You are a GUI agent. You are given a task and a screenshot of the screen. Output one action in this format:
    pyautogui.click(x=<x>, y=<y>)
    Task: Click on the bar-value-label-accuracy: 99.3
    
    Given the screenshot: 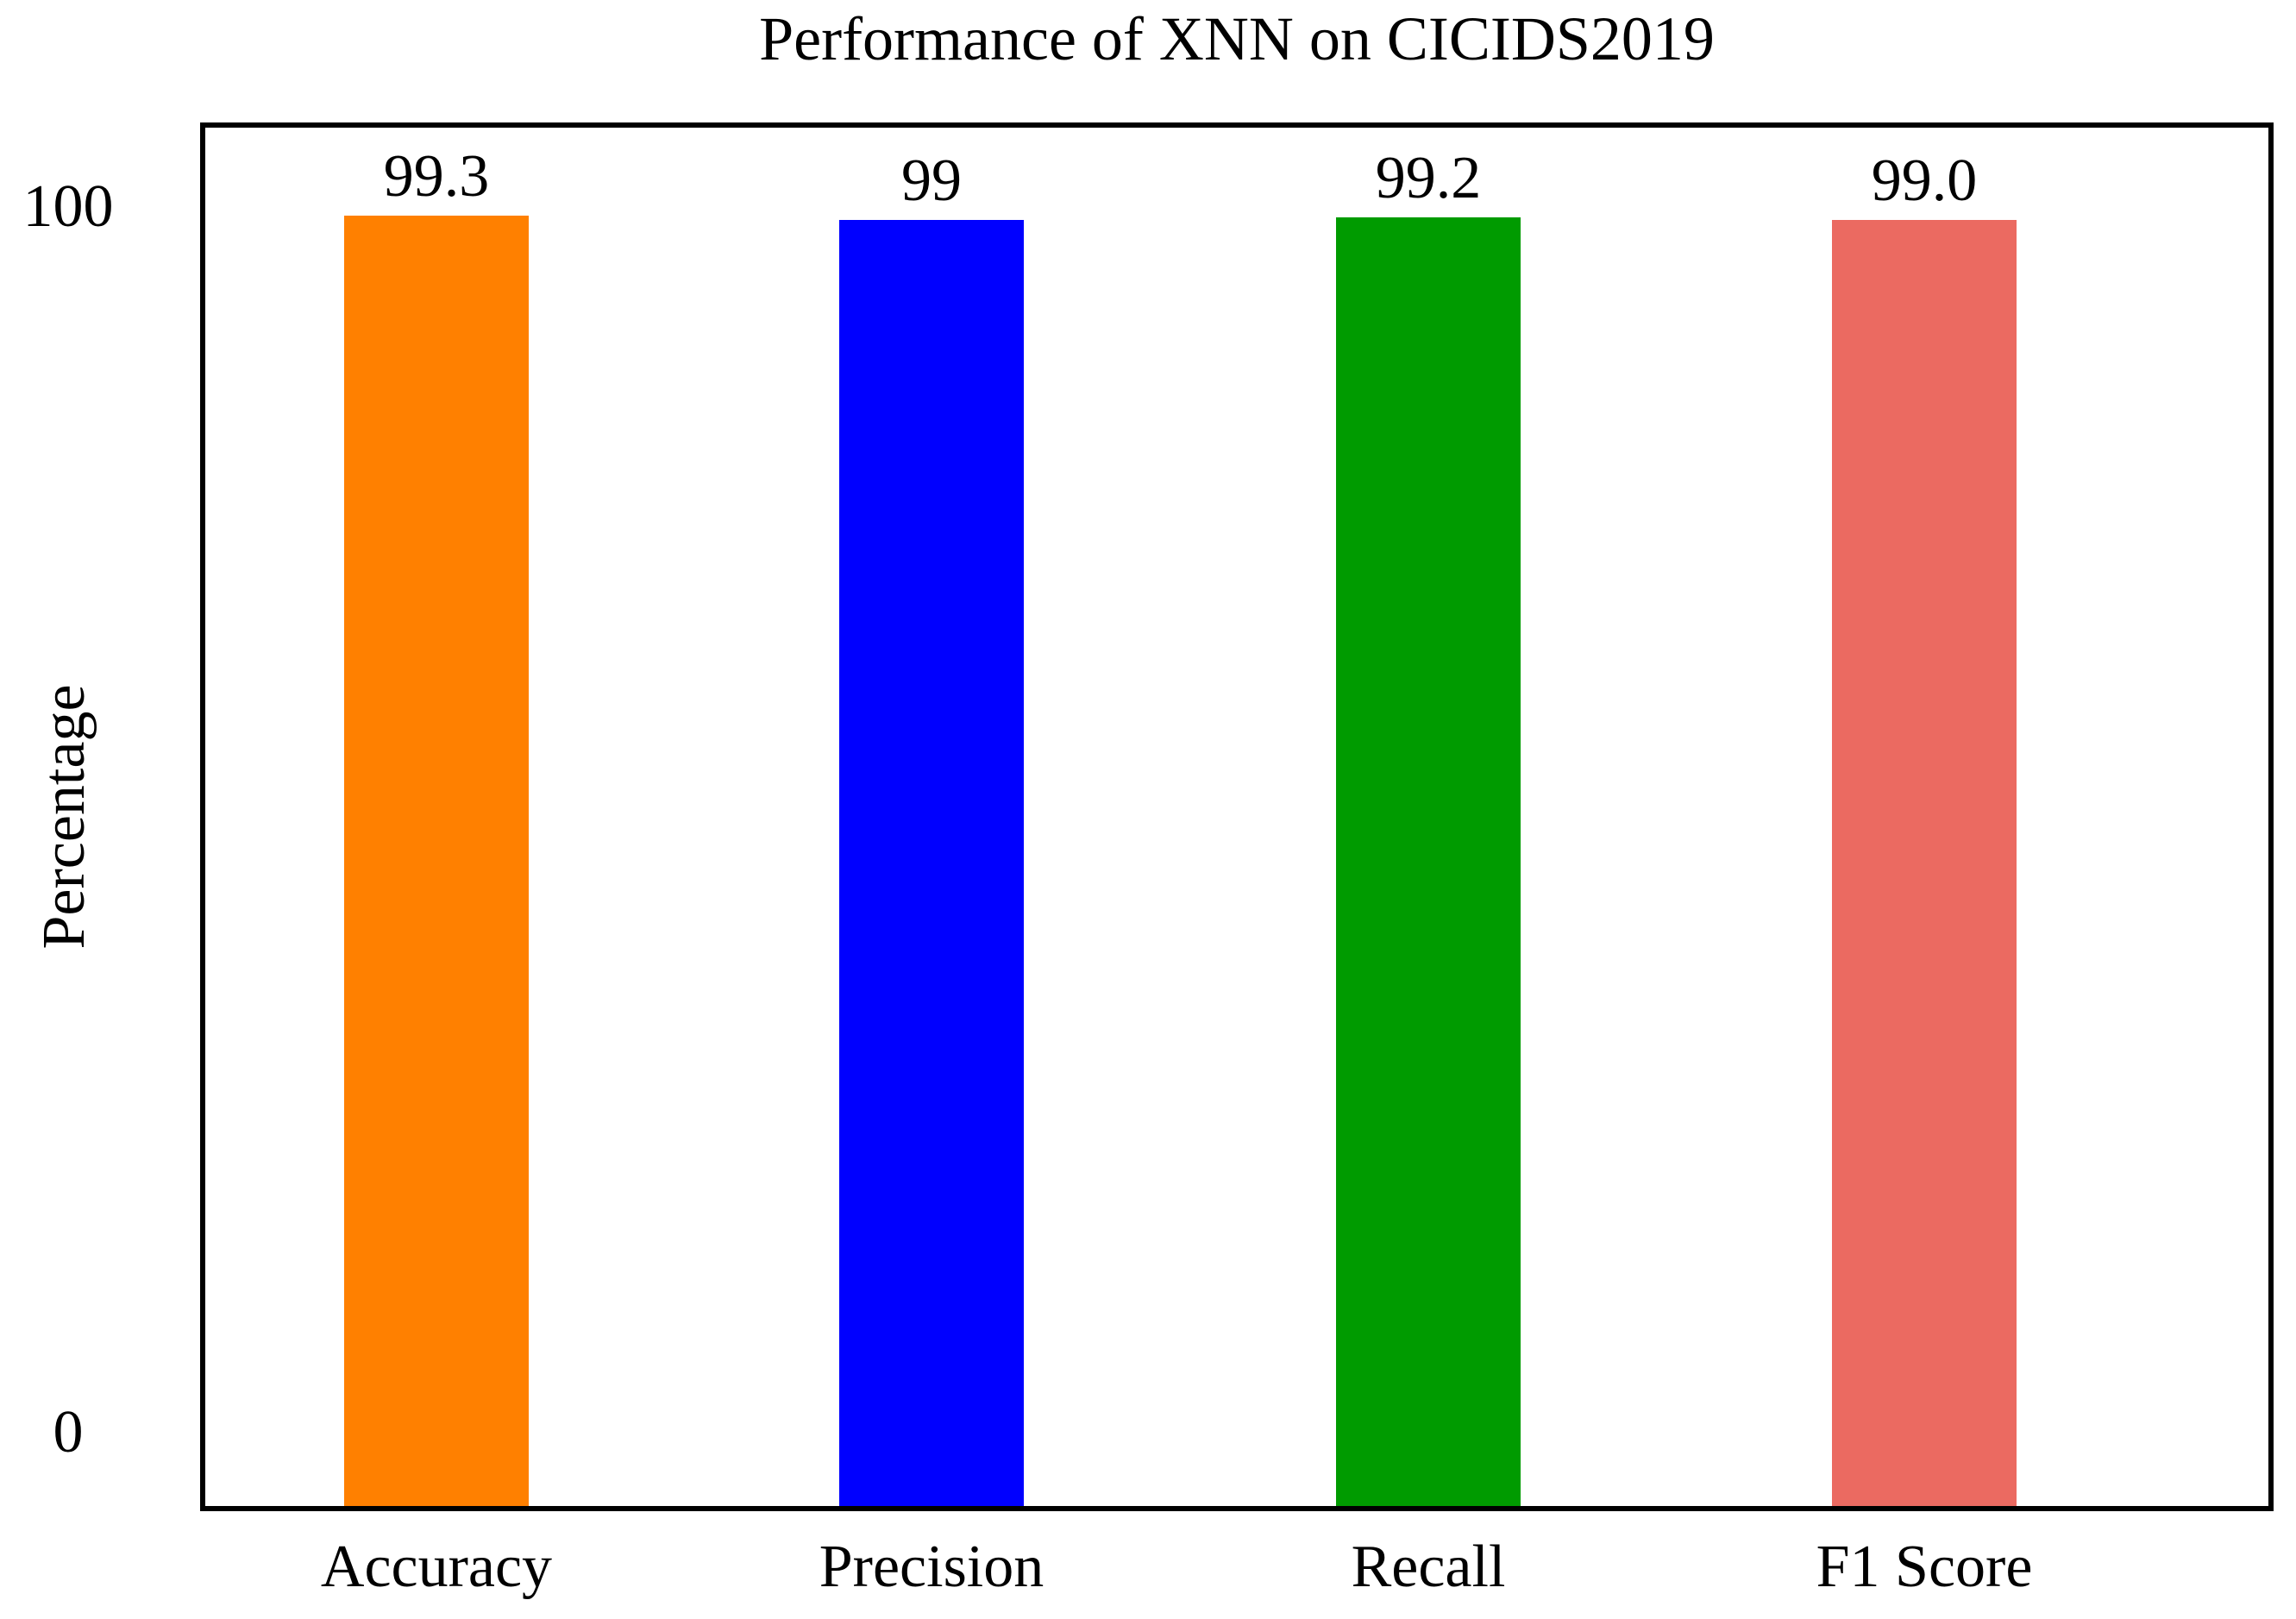 What is the action you would take?
    pyautogui.click(x=436, y=176)
    